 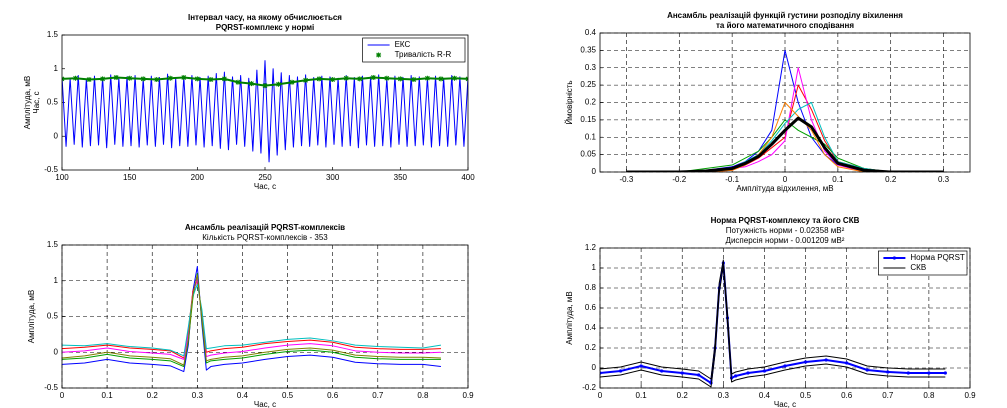 What do you see at coordinates (732, 179) in the screenshot?
I see `x-tick-label: -0.1` at bounding box center [732, 179].